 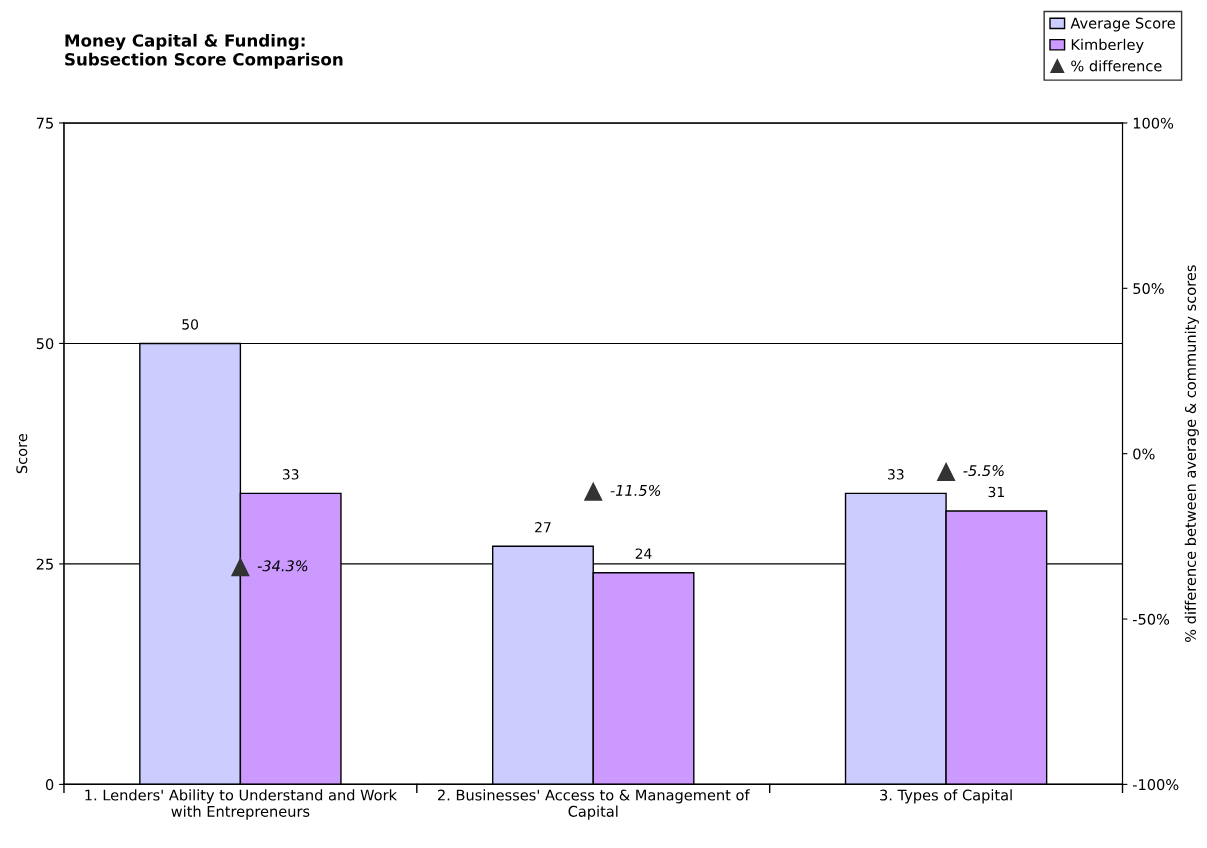 What do you see at coordinates (45, 344) in the screenshot?
I see `y-tick-label: 50` at bounding box center [45, 344].